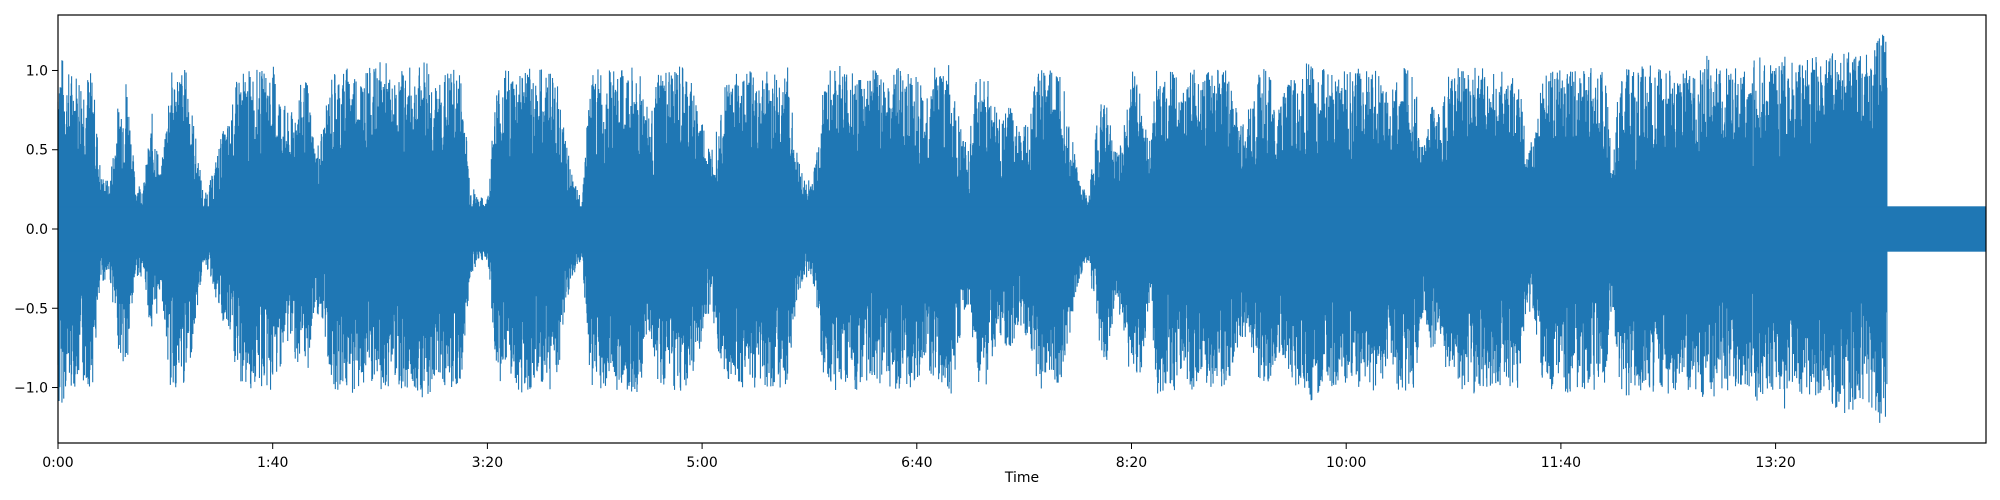  What do you see at coordinates (57, 463) in the screenshot?
I see `x-tick-label: 0:00` at bounding box center [57, 463].